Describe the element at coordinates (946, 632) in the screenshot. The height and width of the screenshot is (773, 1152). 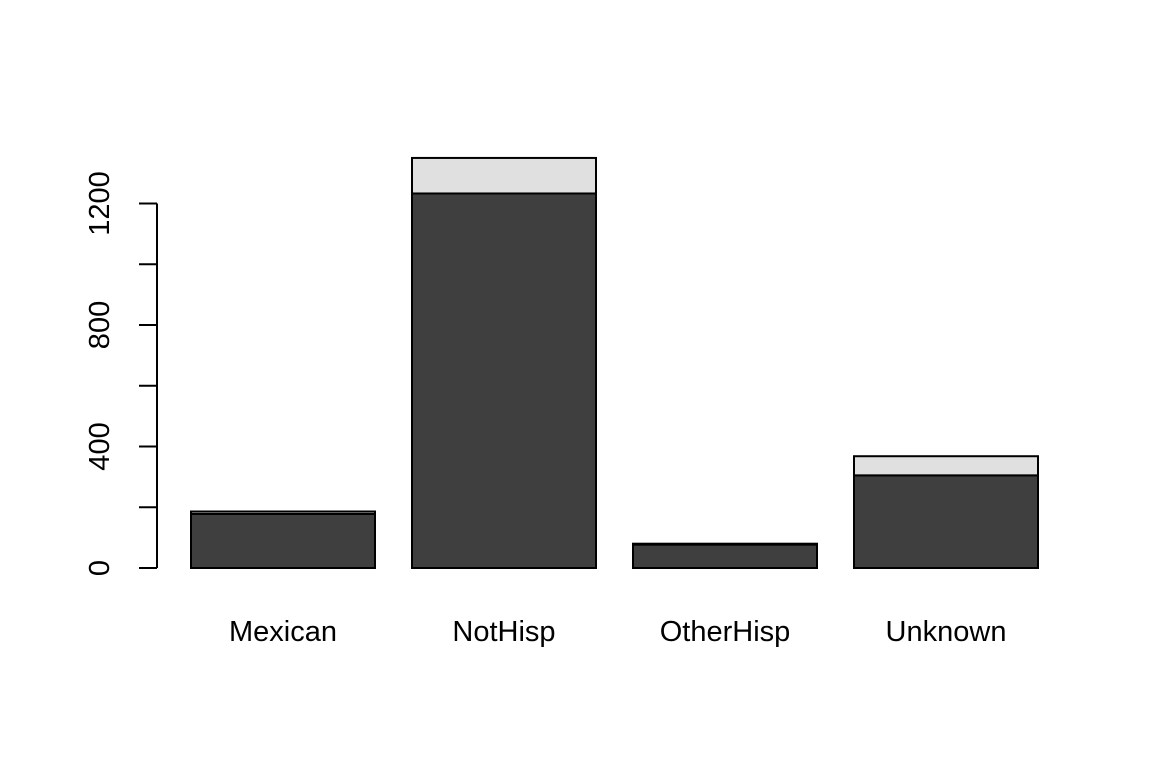
I see `x-tick-label-unknown: Unknown` at that location.